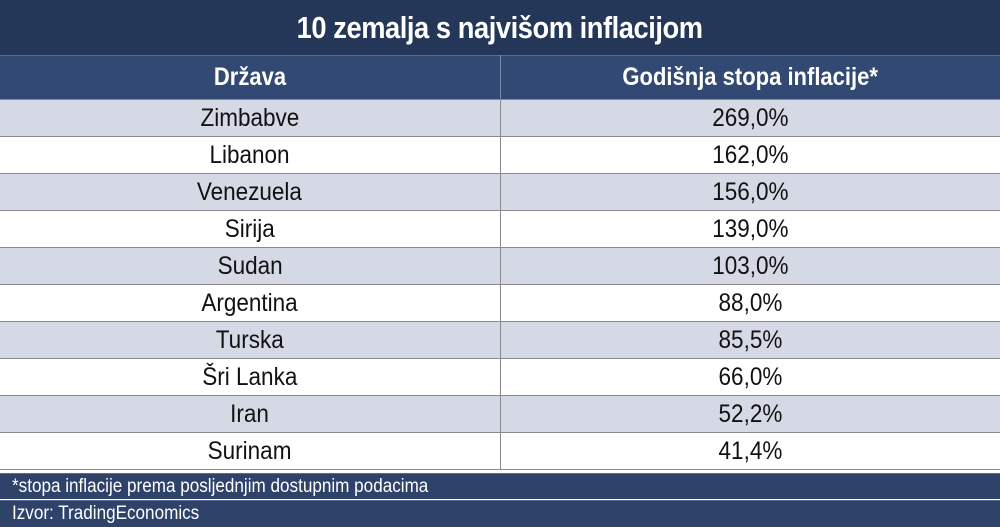 The width and height of the screenshot is (1000, 527). I want to click on cell-inflation-rate: 103,0%, so click(750, 266).